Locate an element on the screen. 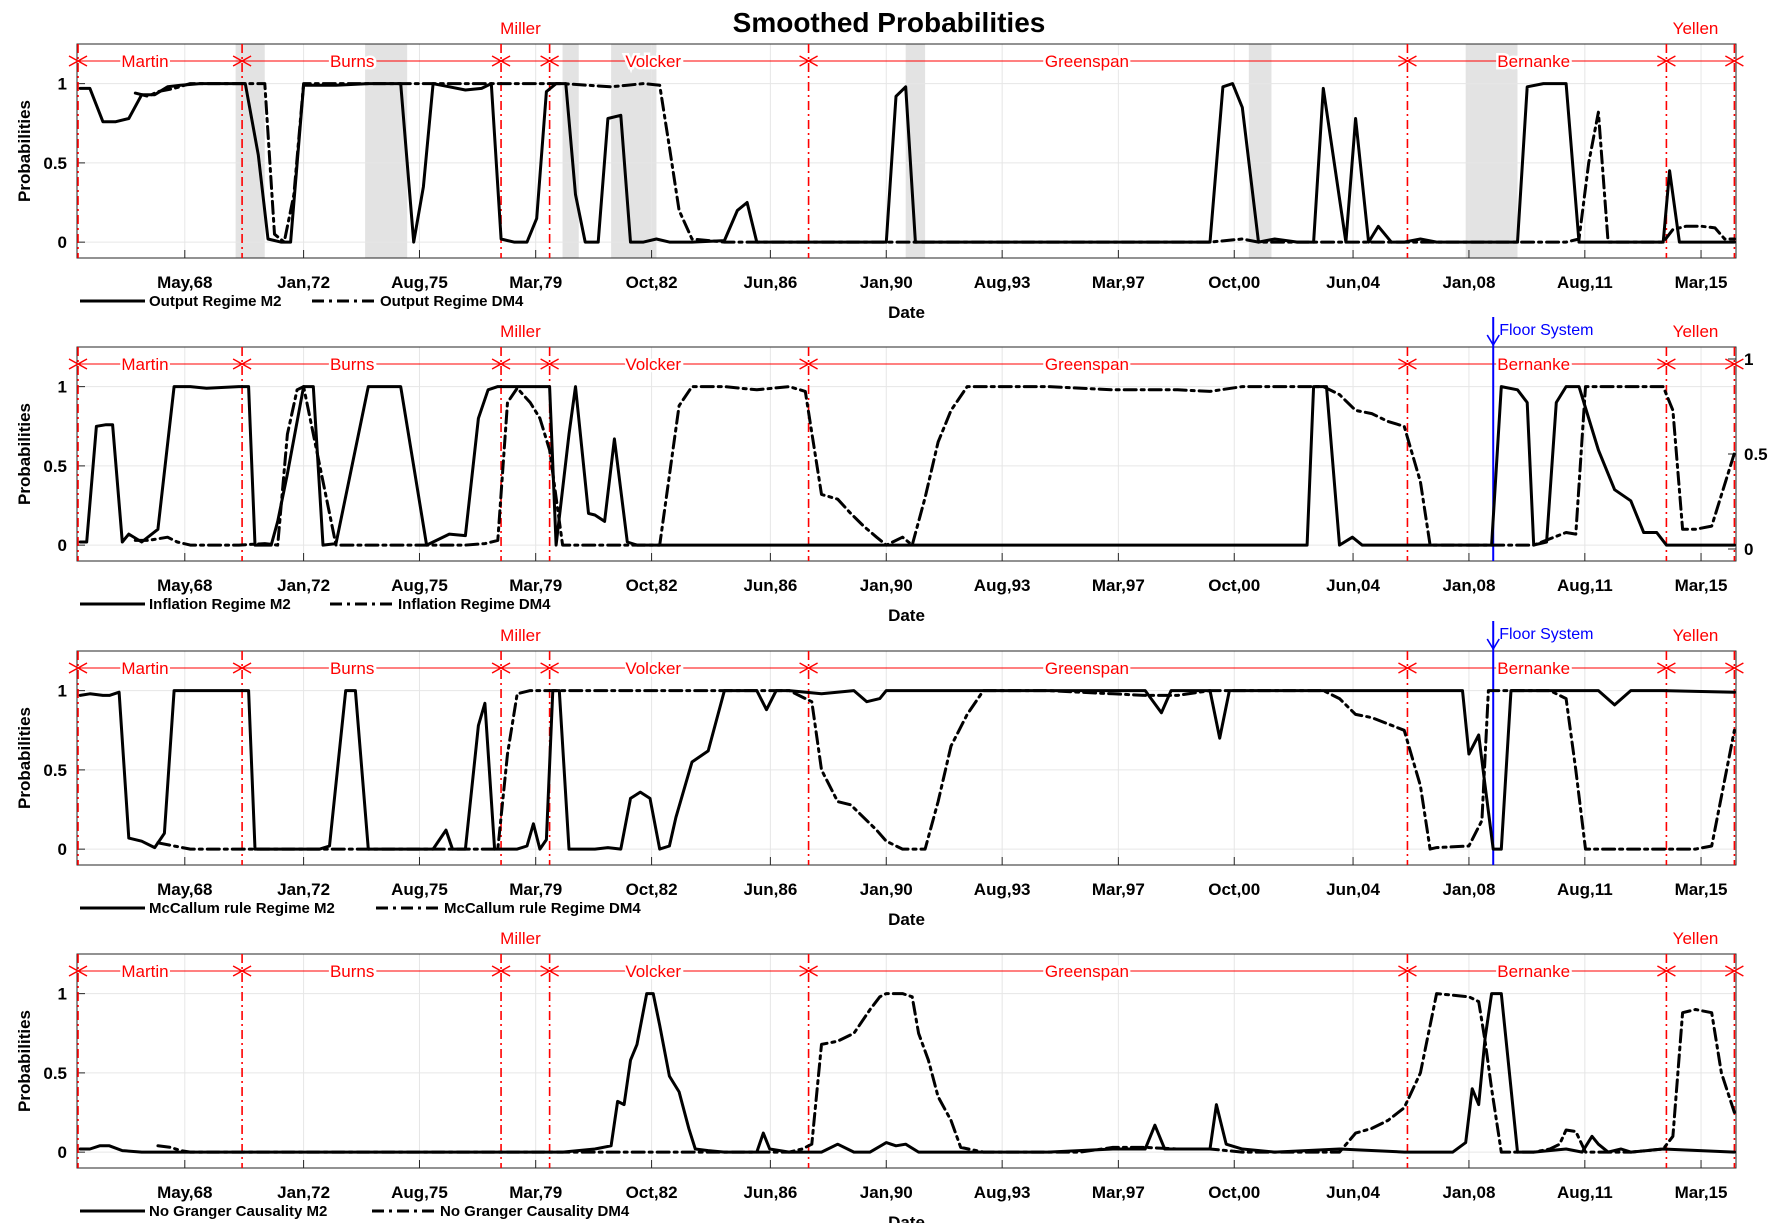 The height and width of the screenshot is (1223, 1778). y2-tick-label: 1 is located at coordinates (1748, 359).